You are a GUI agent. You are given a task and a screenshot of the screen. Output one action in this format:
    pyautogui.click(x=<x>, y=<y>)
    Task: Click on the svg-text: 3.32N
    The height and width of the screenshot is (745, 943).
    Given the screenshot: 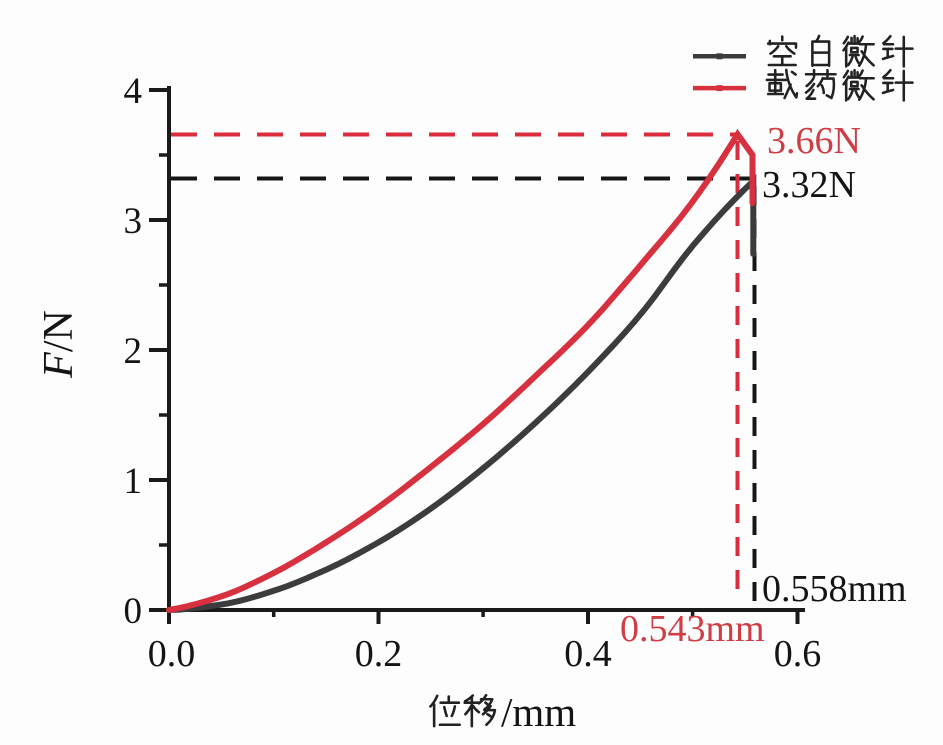 What is the action you would take?
    pyautogui.click(x=809, y=185)
    